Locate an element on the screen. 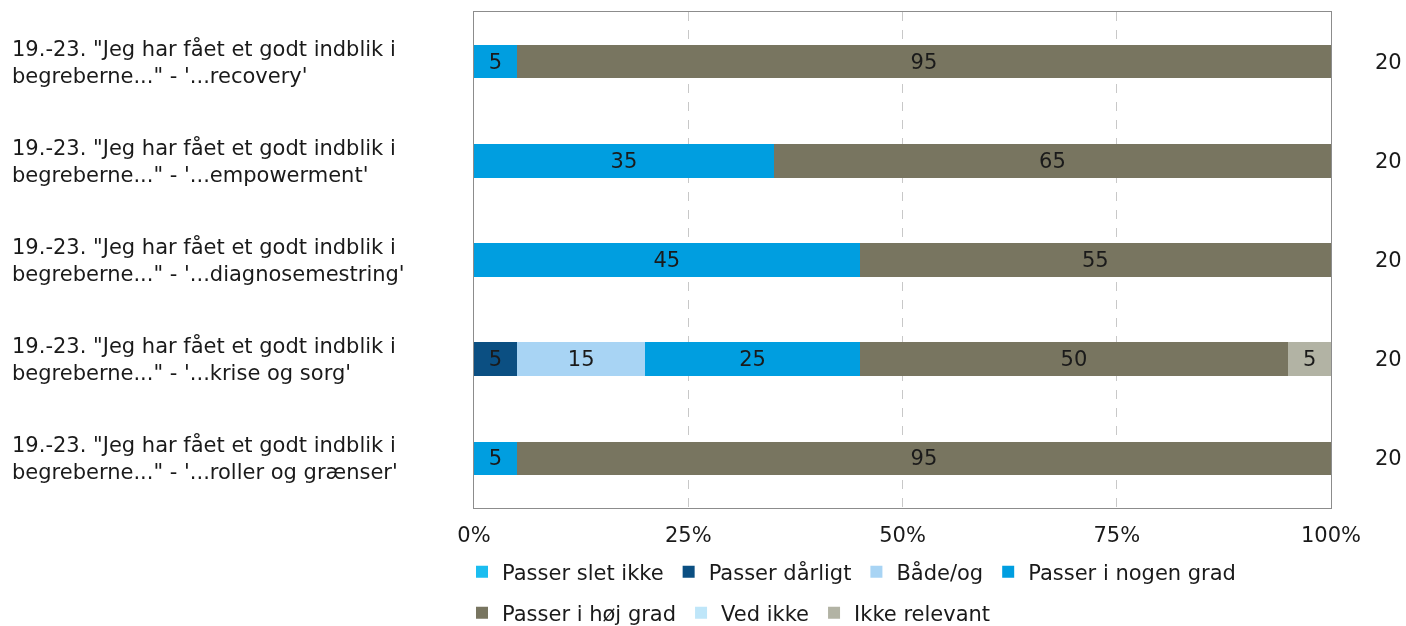 The width and height of the screenshot is (1406, 626). x-tick-label: 25% is located at coordinates (688, 535).